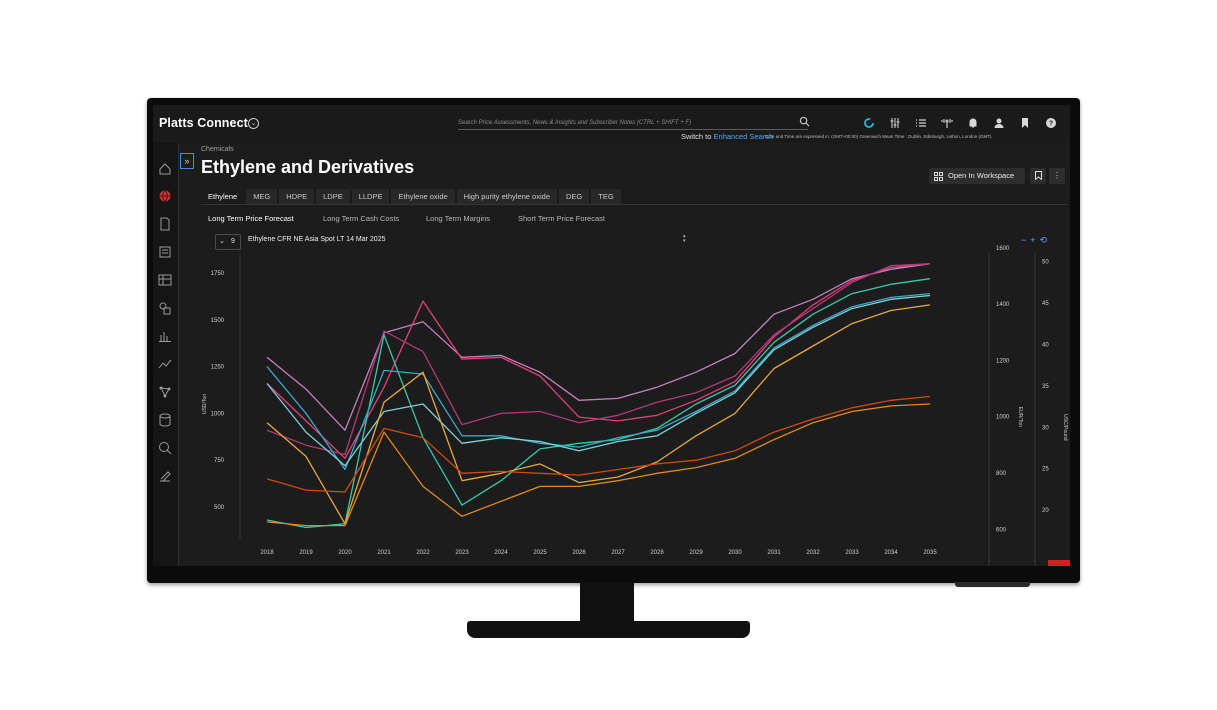 The width and height of the screenshot is (1217, 710). Describe the element at coordinates (233, 241) in the screenshot. I see `series-count: 9` at that location.